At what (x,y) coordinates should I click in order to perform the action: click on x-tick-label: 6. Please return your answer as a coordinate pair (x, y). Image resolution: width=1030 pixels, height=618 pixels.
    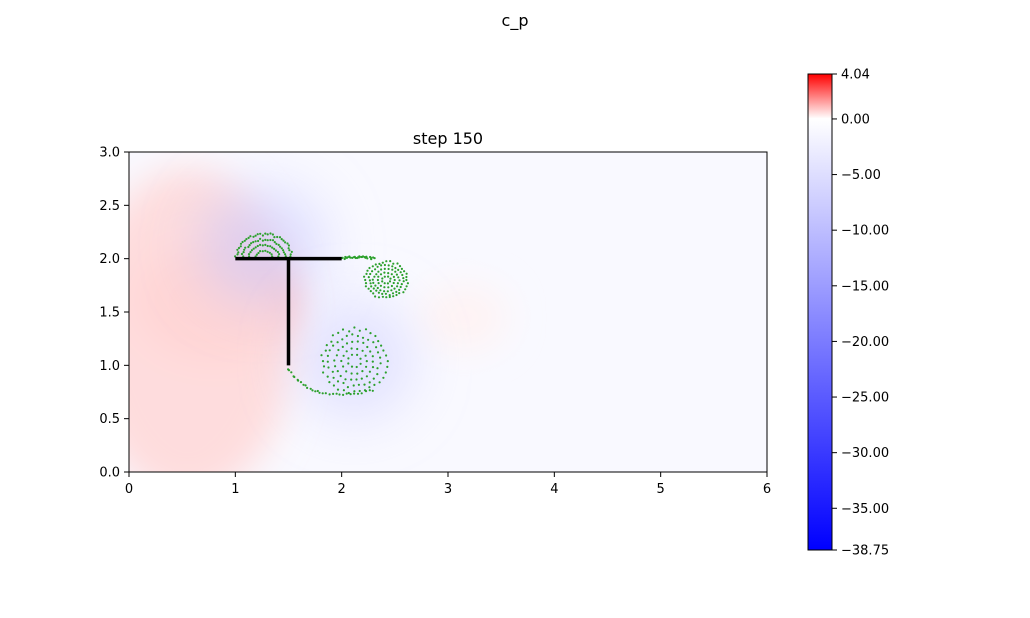
    Looking at the image, I should click on (767, 489).